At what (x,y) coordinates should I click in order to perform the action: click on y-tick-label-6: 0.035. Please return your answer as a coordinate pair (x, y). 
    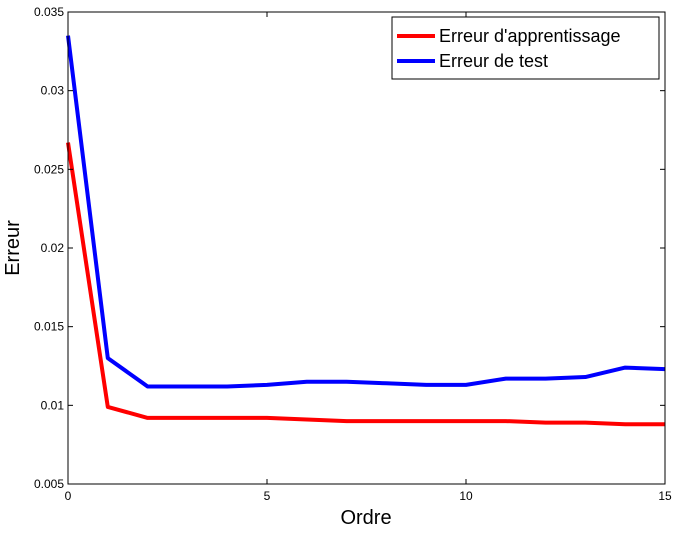
    Looking at the image, I should click on (49, 12).